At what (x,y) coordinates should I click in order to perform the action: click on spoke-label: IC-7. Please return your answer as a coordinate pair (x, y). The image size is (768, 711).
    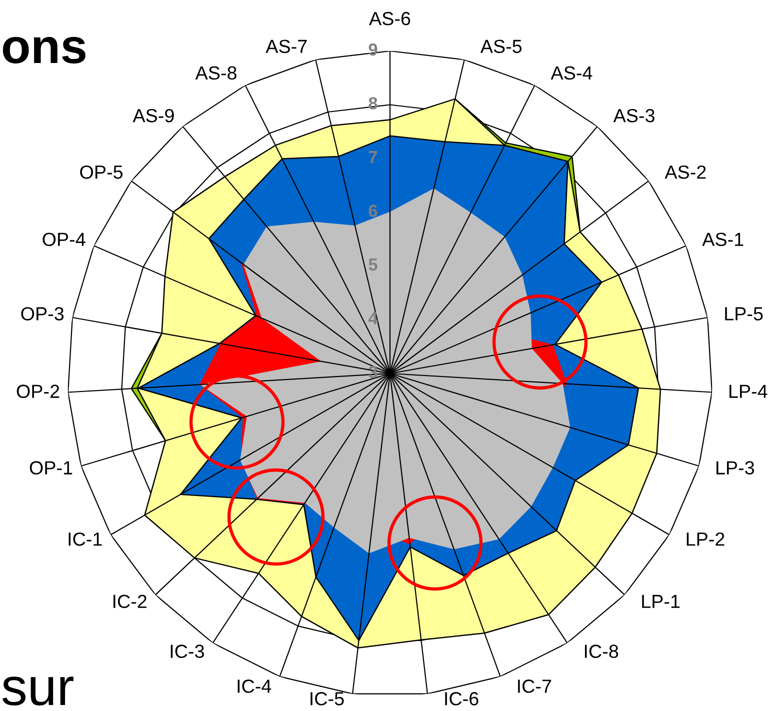
    Looking at the image, I should click on (535, 686).